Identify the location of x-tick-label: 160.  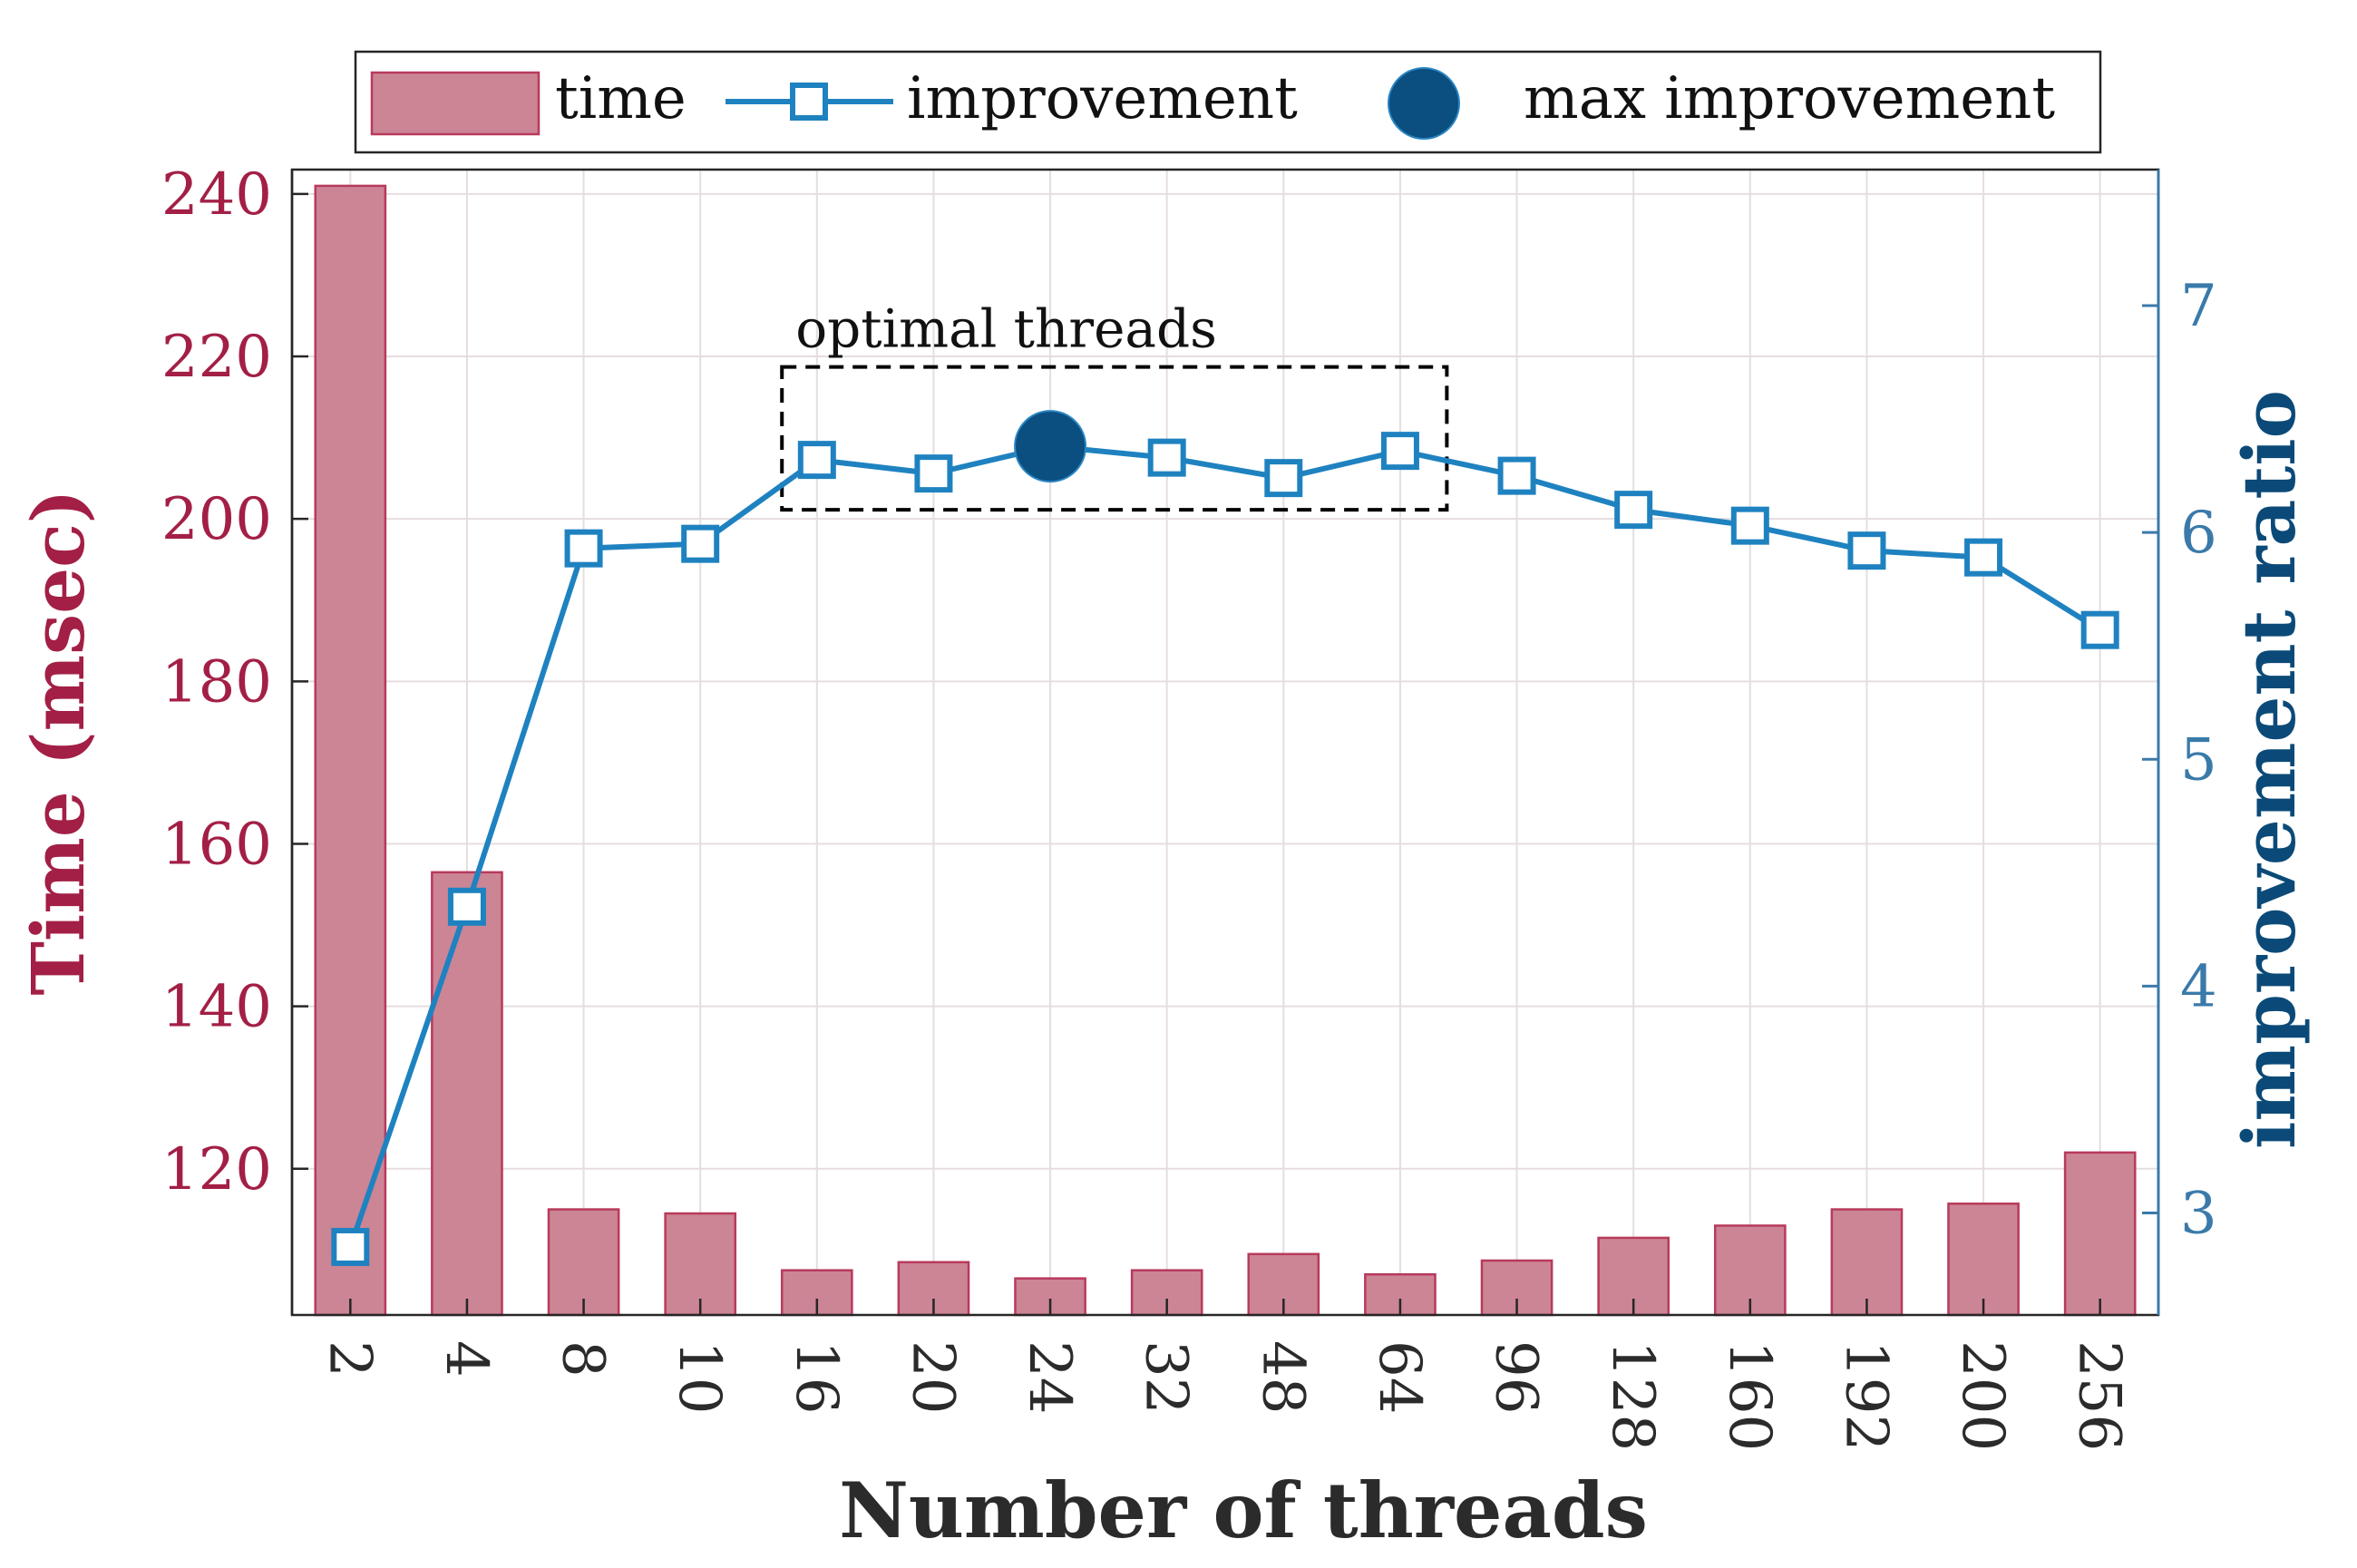
(1749, 1395).